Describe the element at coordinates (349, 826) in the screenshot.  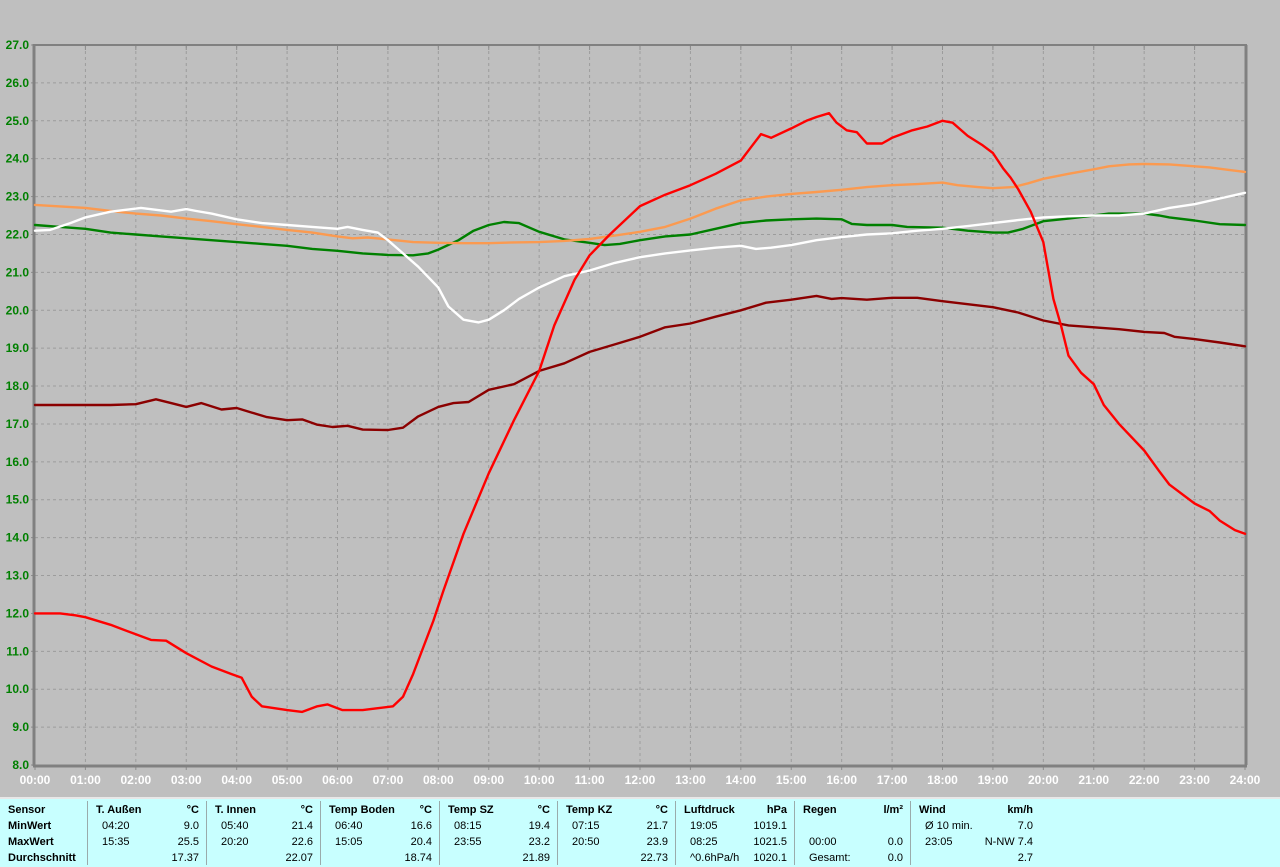
I see `min-time: 06:40` at that location.